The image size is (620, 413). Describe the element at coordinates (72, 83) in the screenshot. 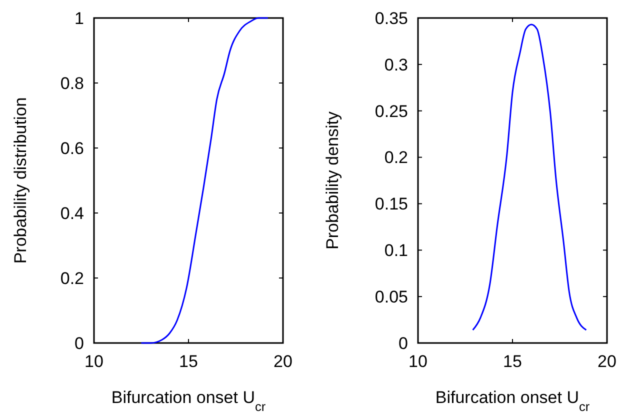

I see `y-tick-label: 0.8` at that location.